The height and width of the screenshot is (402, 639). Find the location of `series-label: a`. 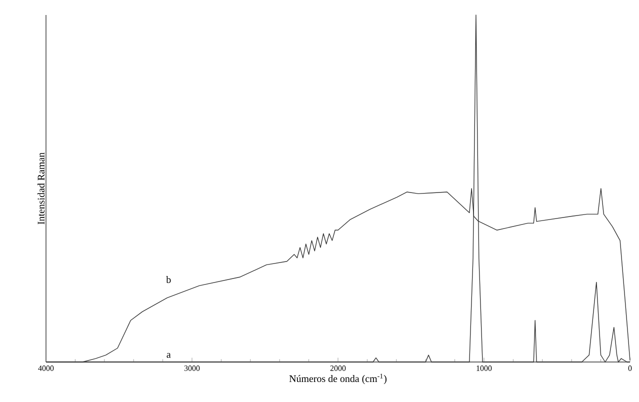

series-label: a is located at coordinates (168, 355).